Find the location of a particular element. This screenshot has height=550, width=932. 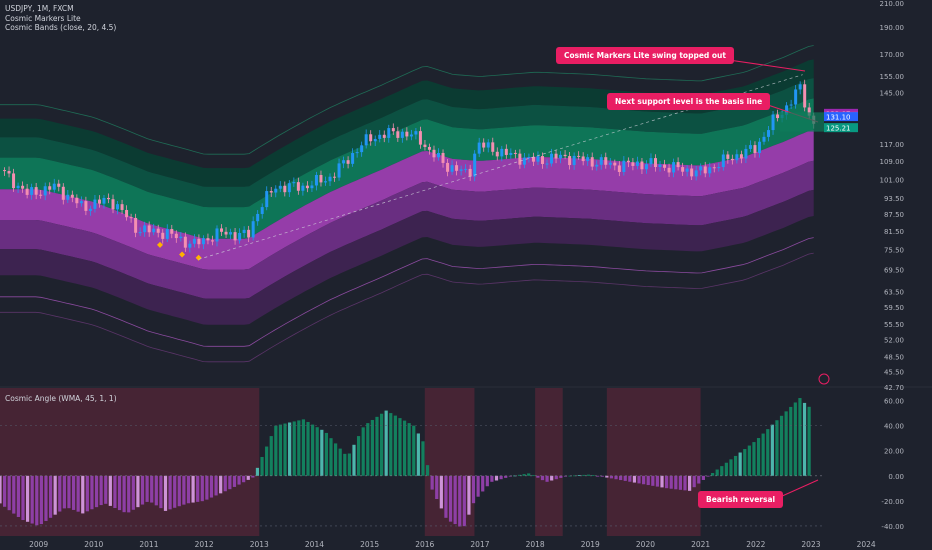

time-tick: 2010 is located at coordinates (93, 544).